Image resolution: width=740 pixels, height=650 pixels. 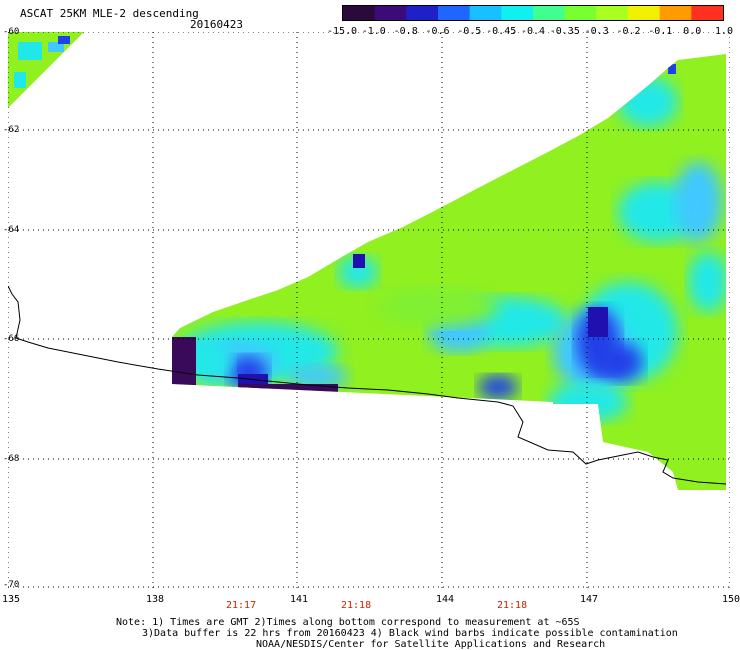 I want to click on figure-date: 20160423, so click(x=216, y=24).